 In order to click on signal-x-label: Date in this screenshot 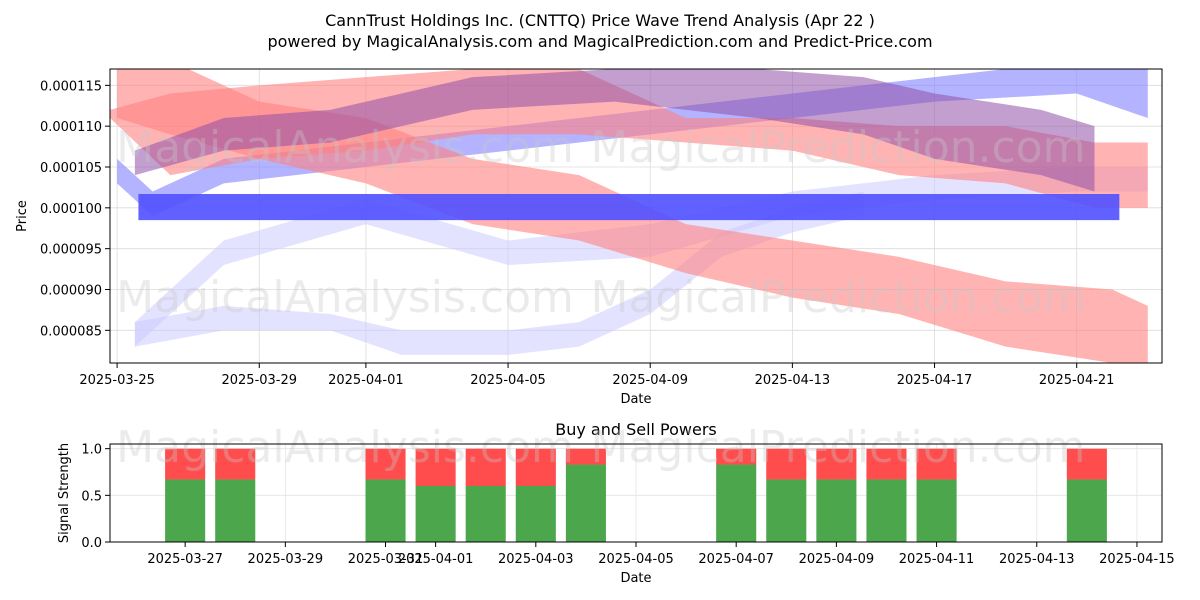, I will do `click(635, 578)`.